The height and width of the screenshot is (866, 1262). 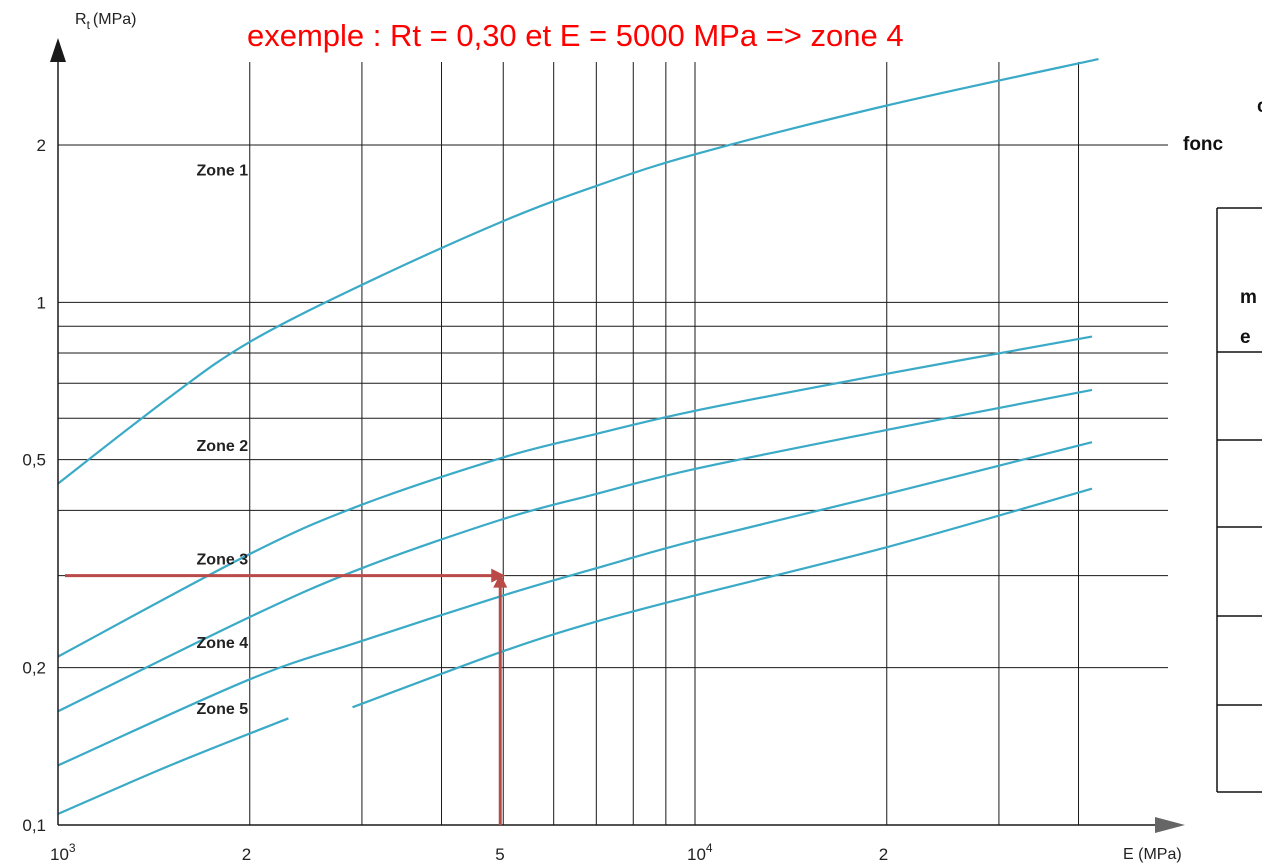 What do you see at coordinates (34, 825) in the screenshot?
I see `y-tick-label: 0,1` at bounding box center [34, 825].